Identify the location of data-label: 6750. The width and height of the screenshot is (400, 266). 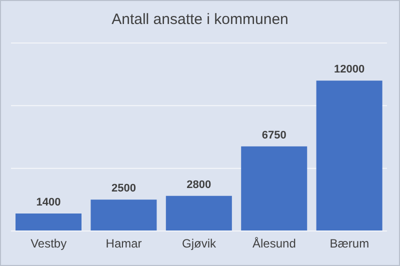
(274, 135).